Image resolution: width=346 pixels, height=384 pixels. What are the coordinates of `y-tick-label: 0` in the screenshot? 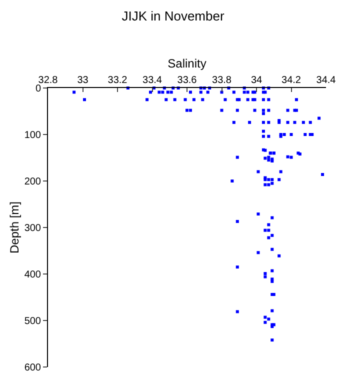 It's located at (38, 89).